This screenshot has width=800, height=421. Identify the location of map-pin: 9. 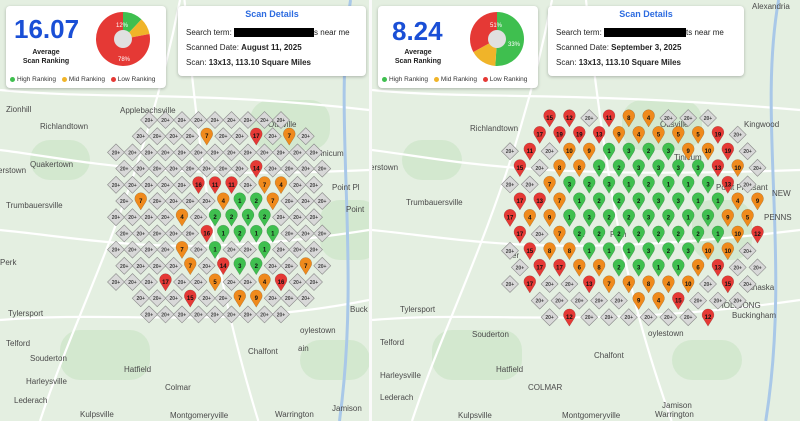
(757, 201).